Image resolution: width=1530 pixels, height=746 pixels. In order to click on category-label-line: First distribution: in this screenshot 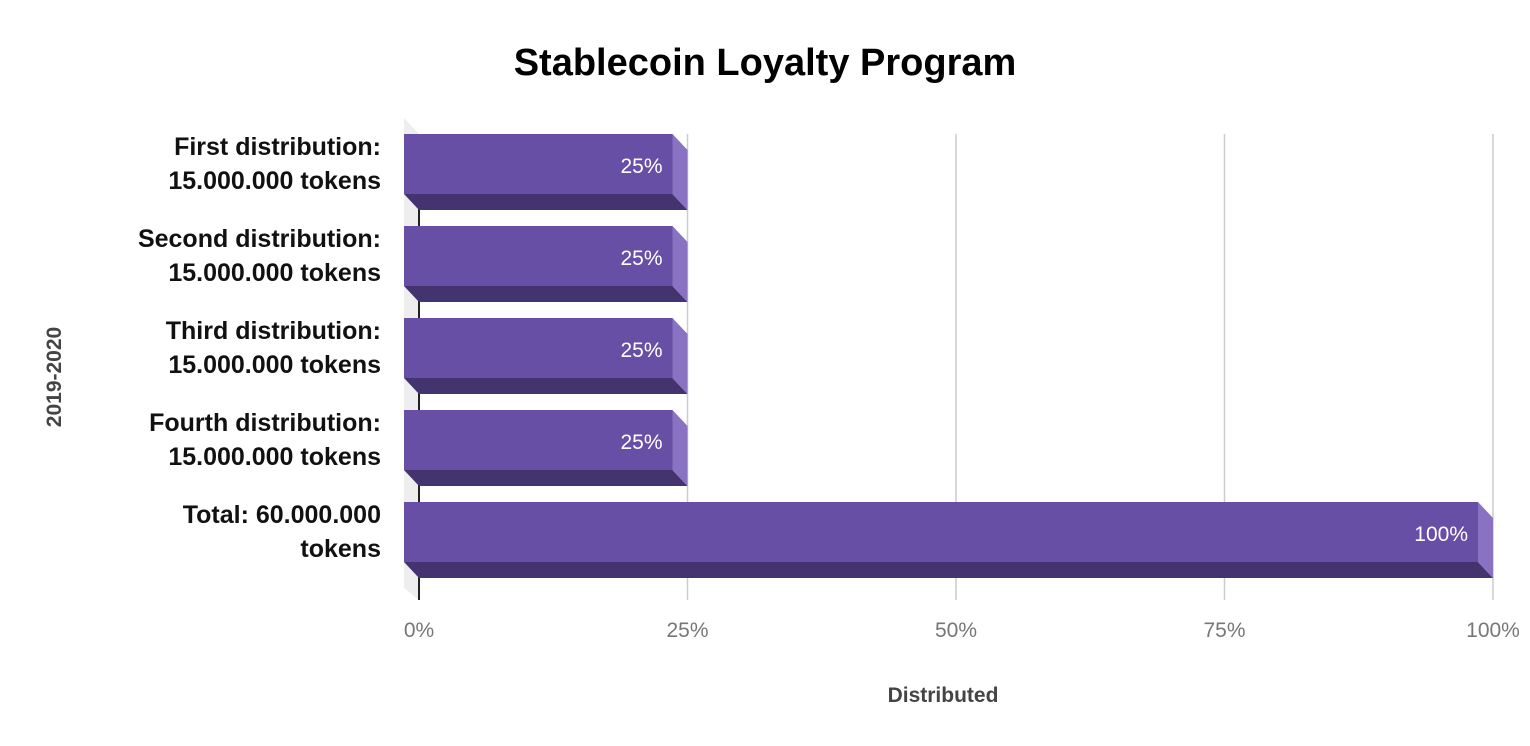, I will do `click(277, 147)`.